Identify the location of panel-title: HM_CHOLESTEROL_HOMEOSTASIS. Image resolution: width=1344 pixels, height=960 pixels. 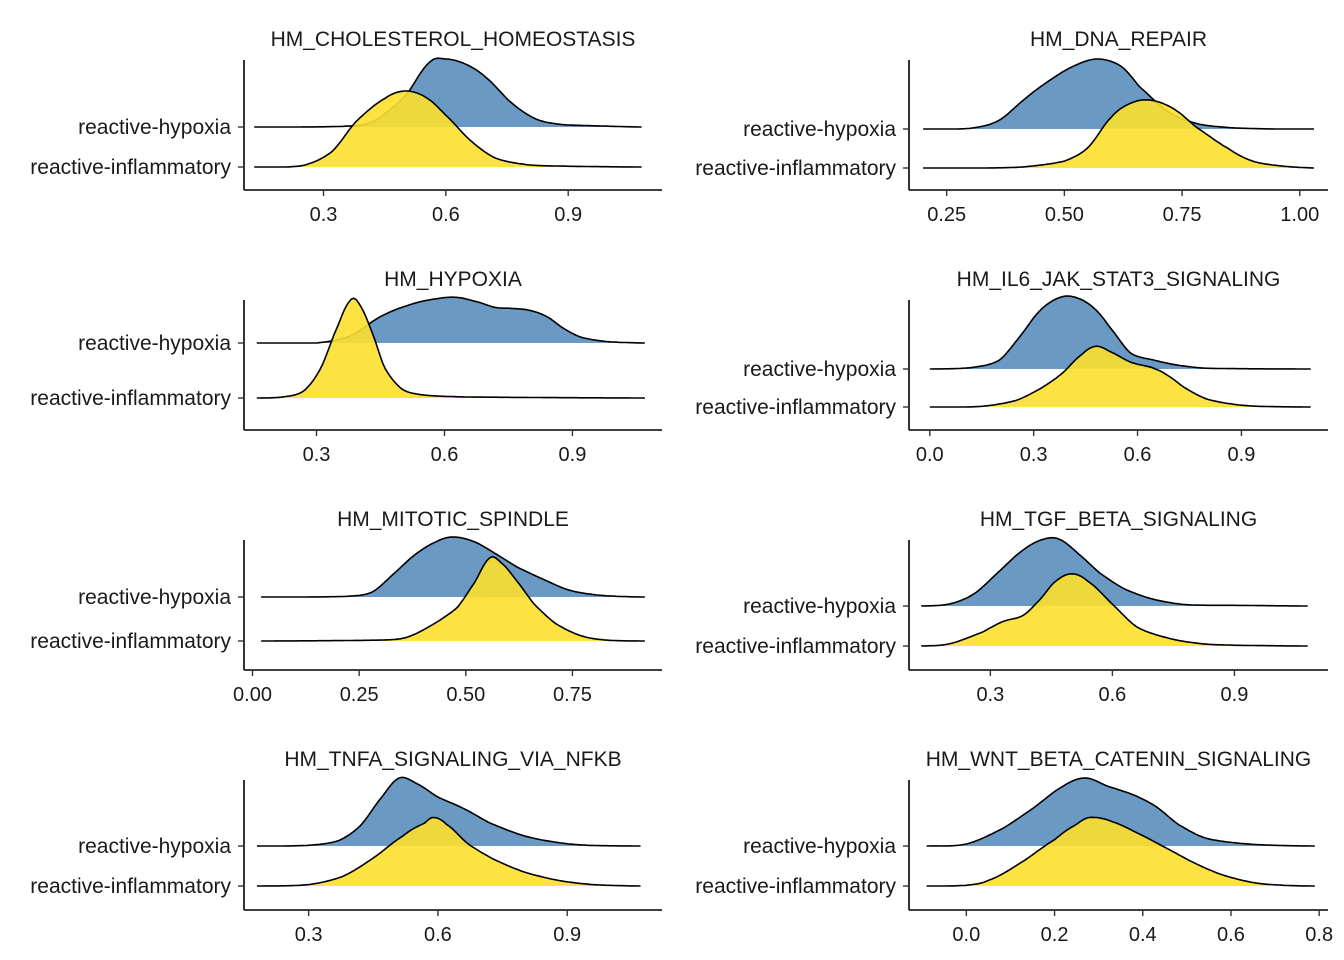
(453, 39).